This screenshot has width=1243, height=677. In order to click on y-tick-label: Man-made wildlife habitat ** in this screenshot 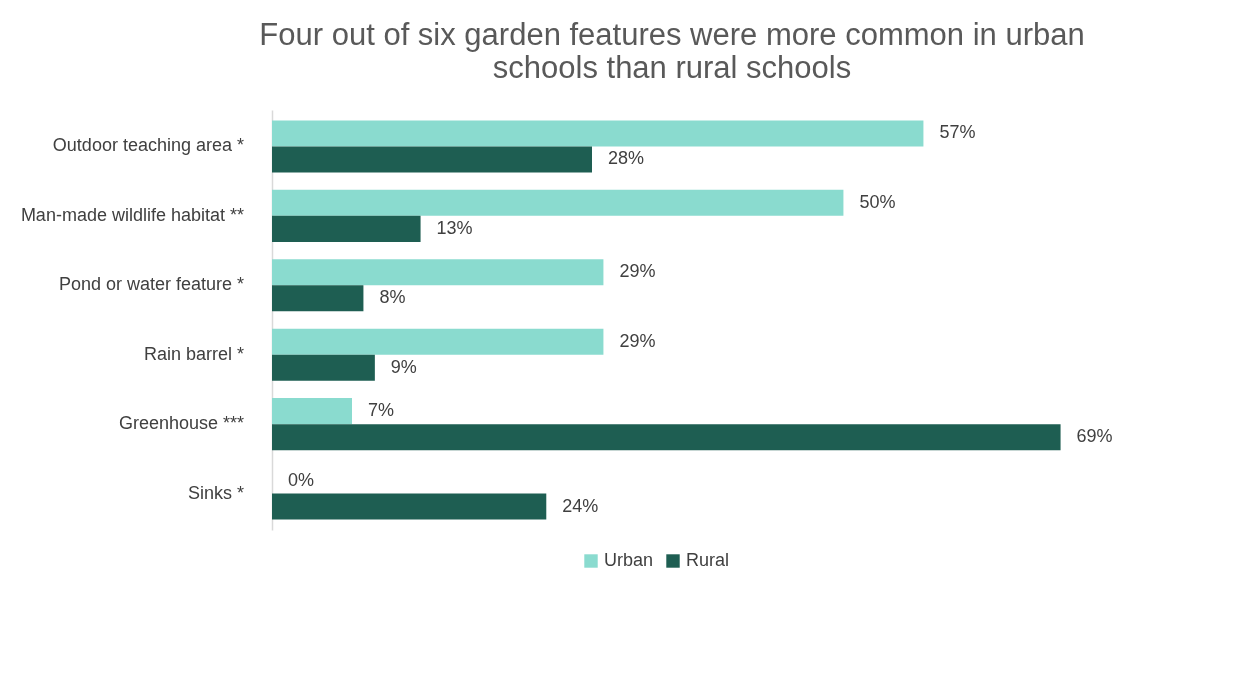, I will do `click(132, 214)`.